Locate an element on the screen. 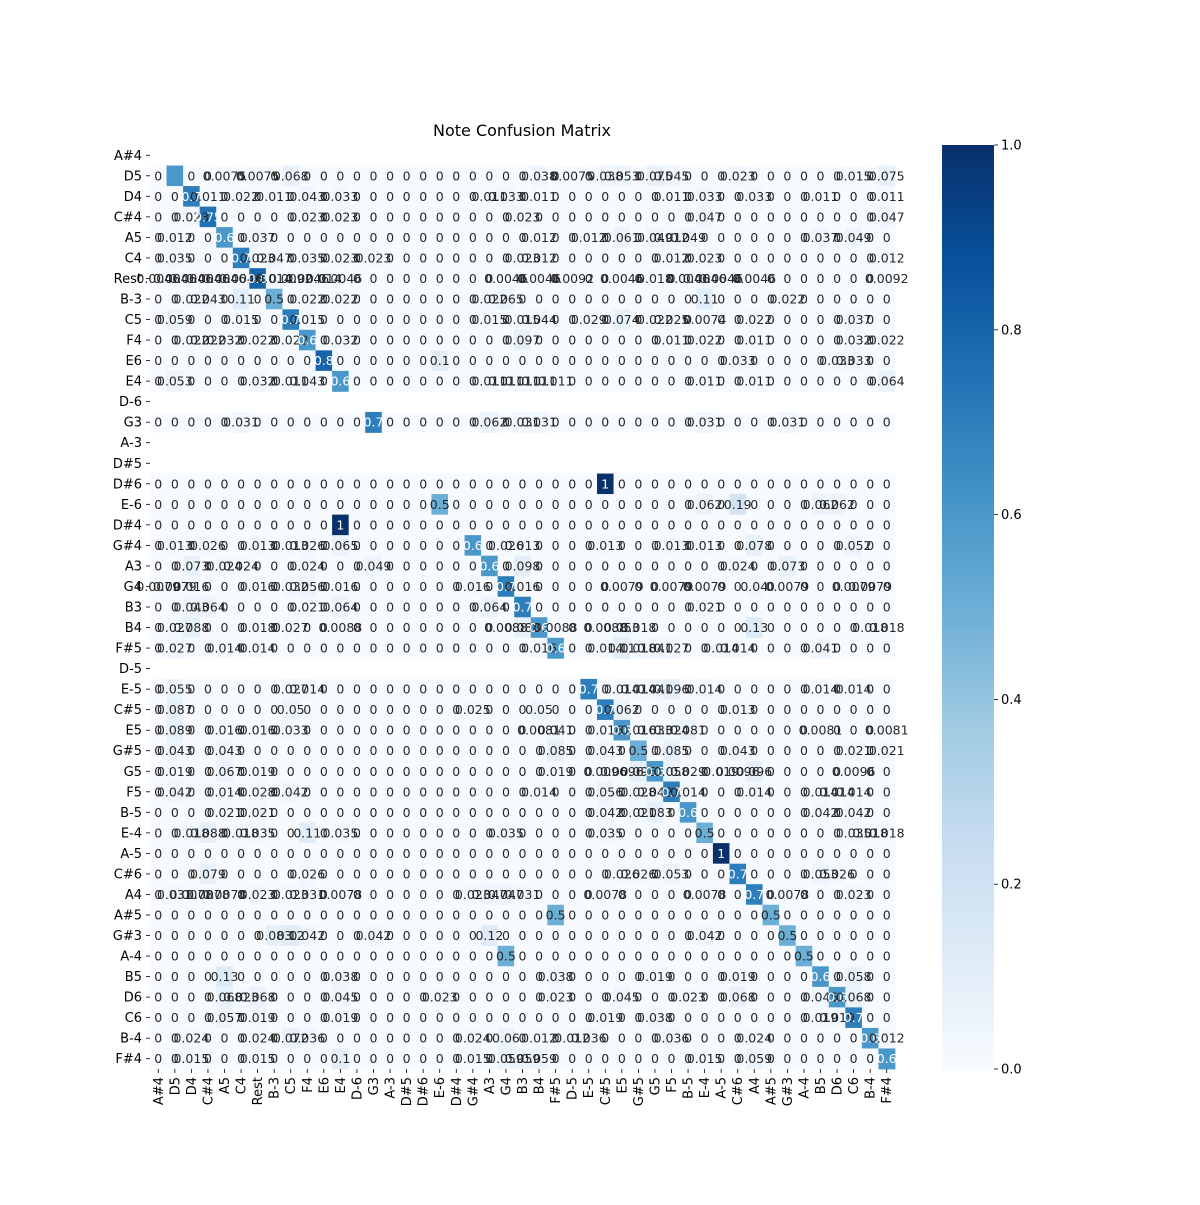  x-tick-label: D#5 is located at coordinates (407, 1091).